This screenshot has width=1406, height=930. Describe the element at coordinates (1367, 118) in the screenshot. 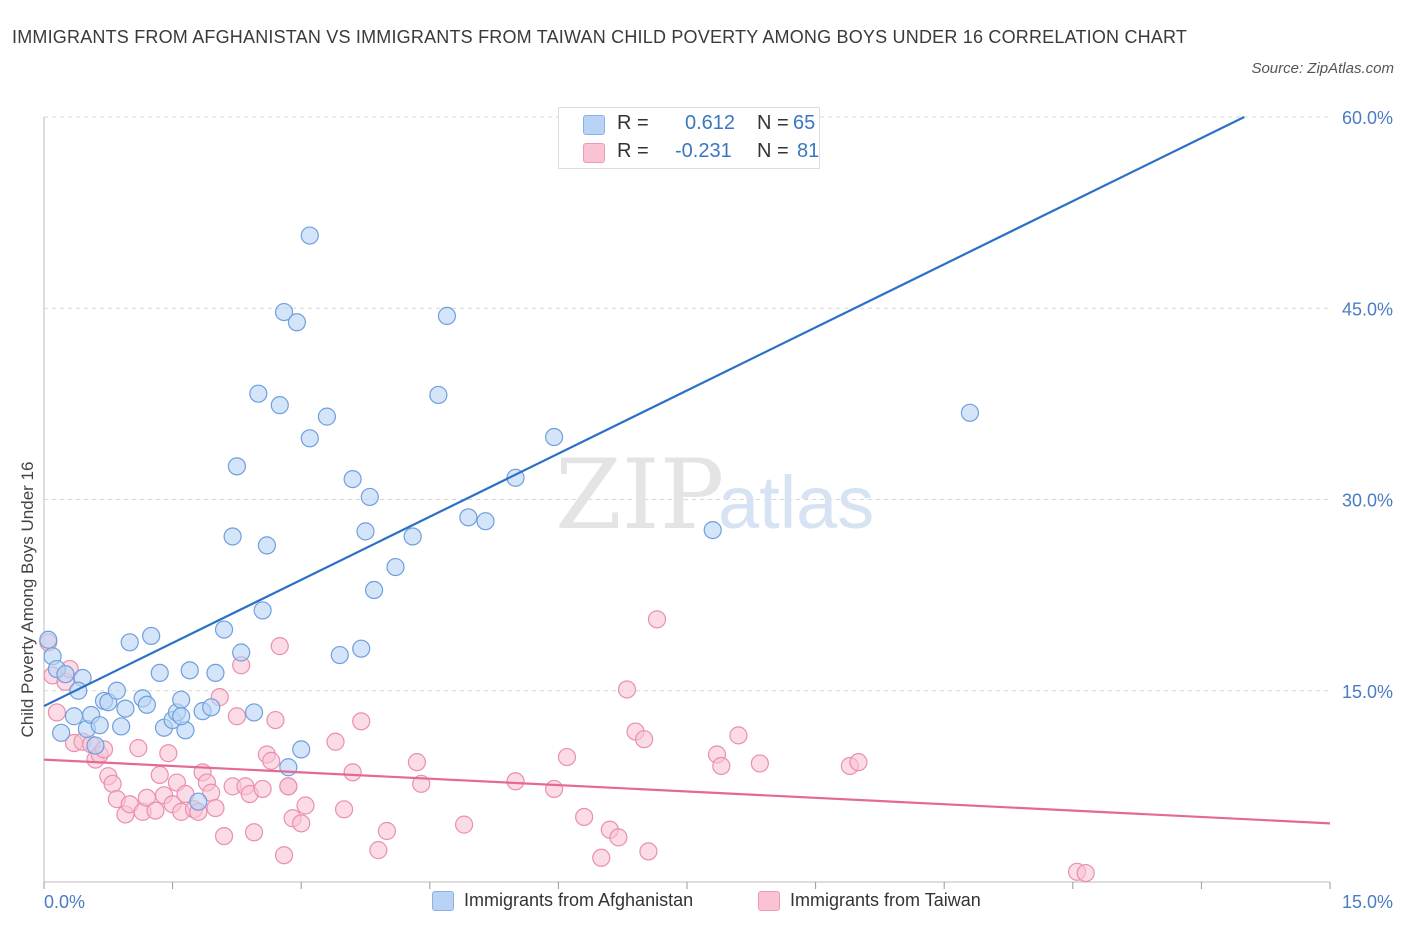

I see `y-tick-label: 60.0%` at that location.